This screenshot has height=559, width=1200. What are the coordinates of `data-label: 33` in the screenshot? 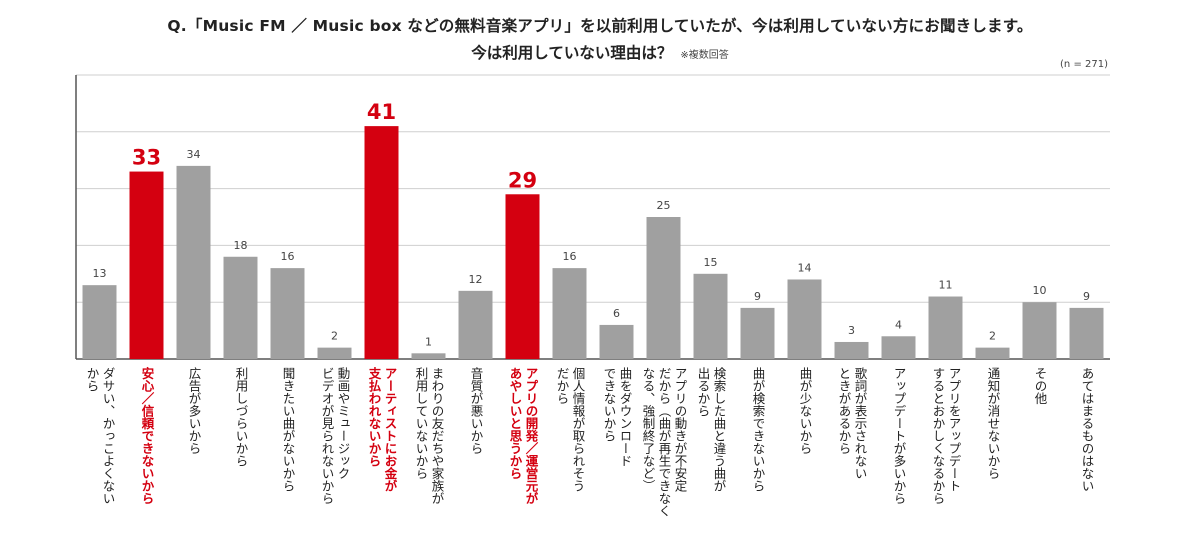 It's located at (146, 158).